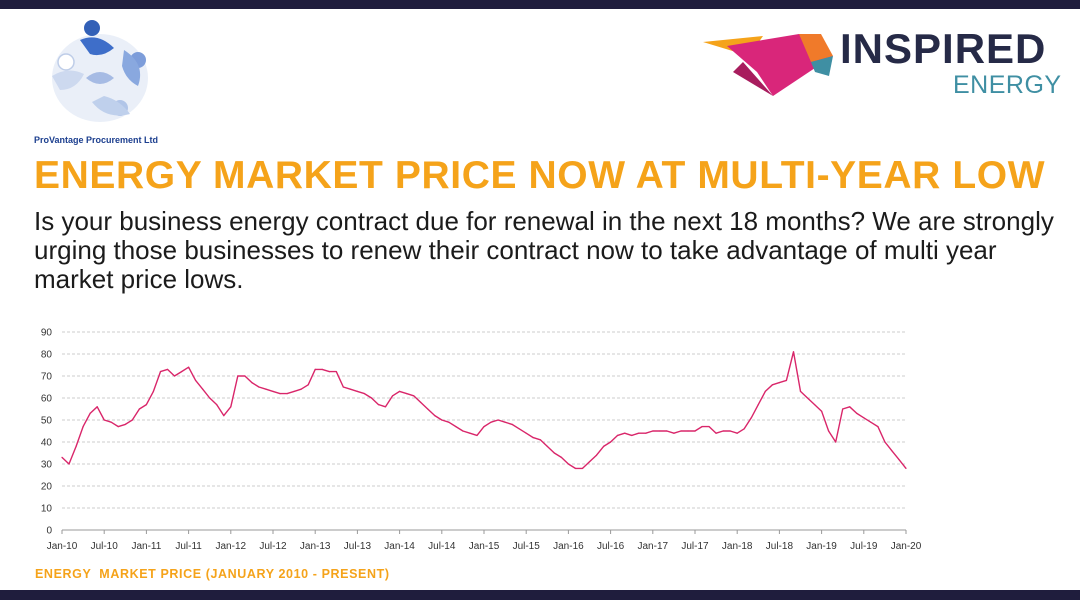  I want to click on x-tick-label: Jan-13, so click(315, 546).